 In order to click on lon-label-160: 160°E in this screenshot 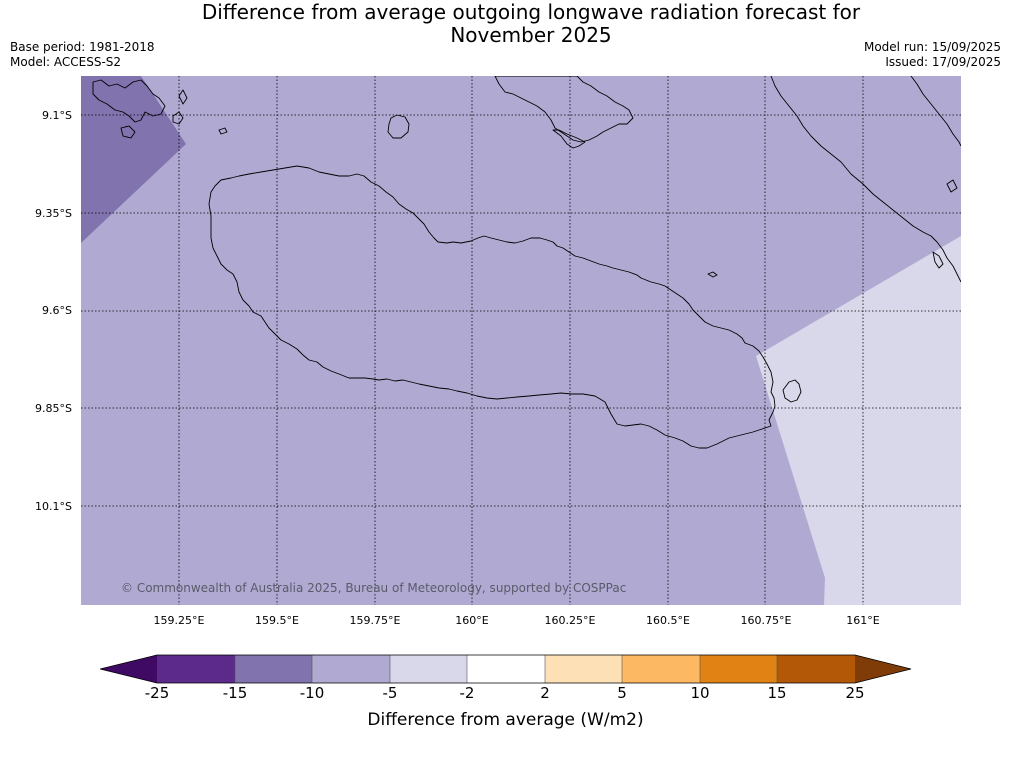, I will do `click(472, 620)`.